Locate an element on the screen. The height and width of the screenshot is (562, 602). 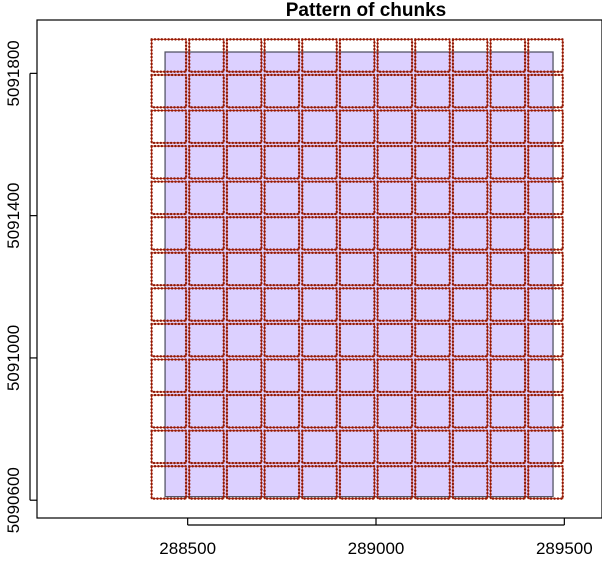
x-tick-label: 289000 is located at coordinates (376, 548).